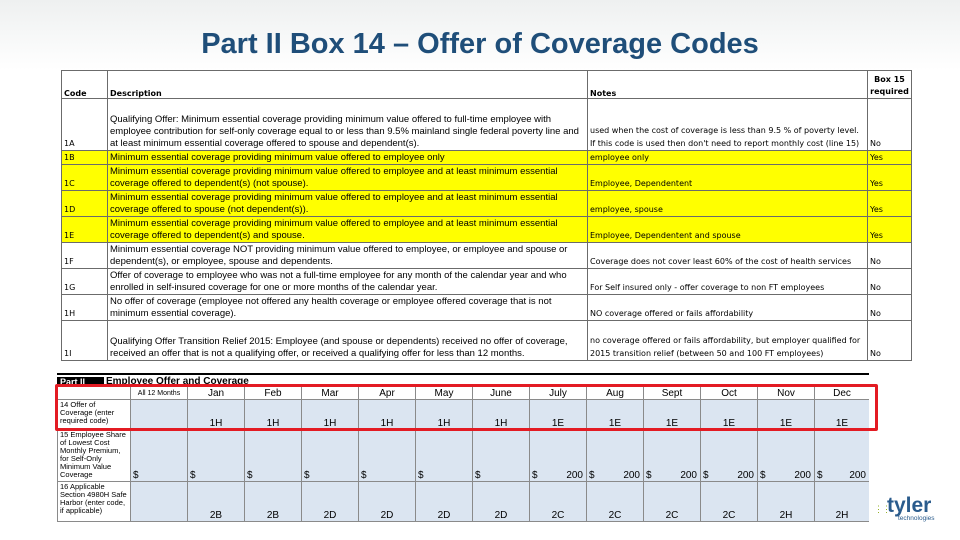 The height and width of the screenshot is (540, 960). I want to click on header-background, so click(480, 35).